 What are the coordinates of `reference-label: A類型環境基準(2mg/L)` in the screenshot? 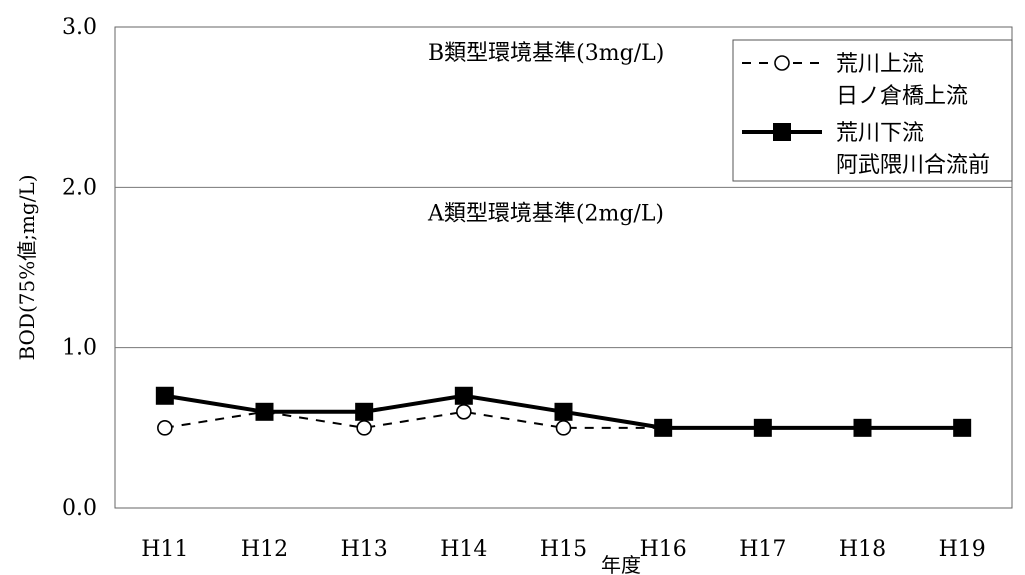 It's located at (545, 213).